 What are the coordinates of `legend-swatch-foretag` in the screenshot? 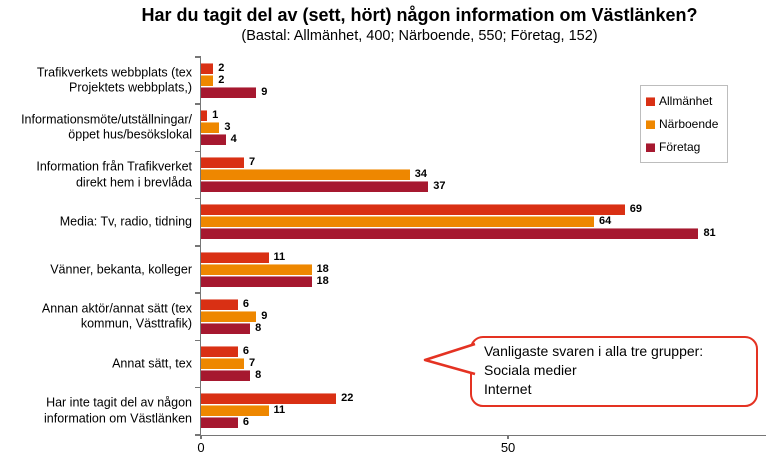 It's located at (650, 147).